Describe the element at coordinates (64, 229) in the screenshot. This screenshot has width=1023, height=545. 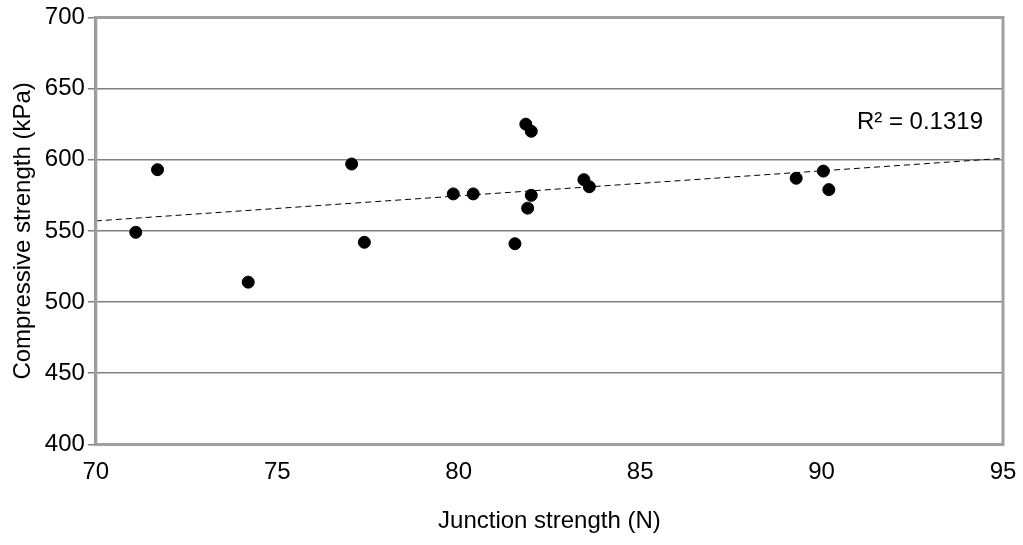
I see `y-tick-label: 550` at that location.